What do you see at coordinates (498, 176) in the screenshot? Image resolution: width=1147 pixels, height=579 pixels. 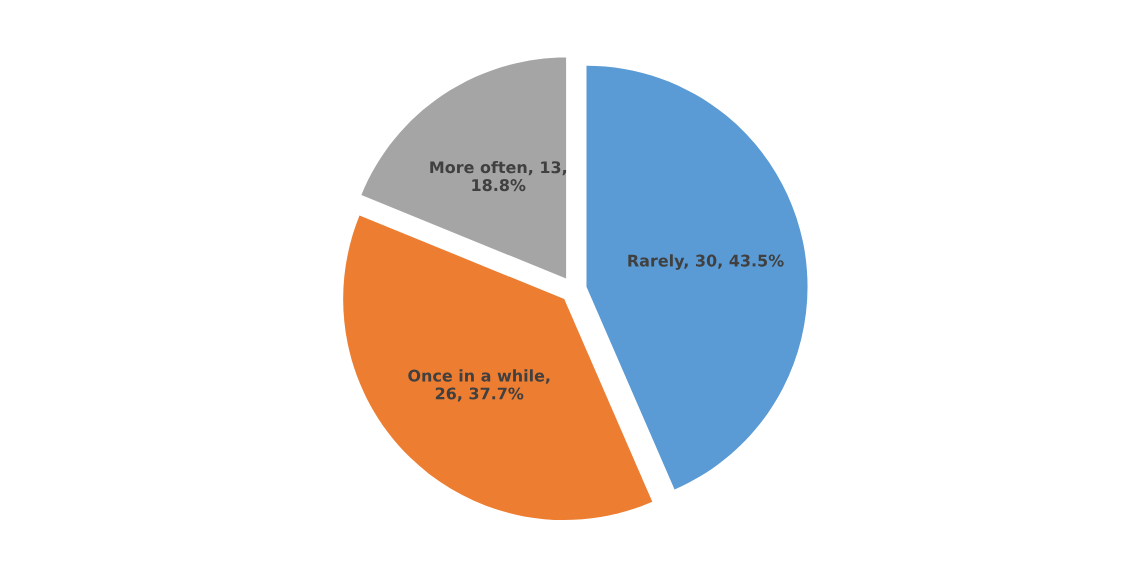 I see `slice-label: More often, 13, 18.8%` at bounding box center [498, 176].